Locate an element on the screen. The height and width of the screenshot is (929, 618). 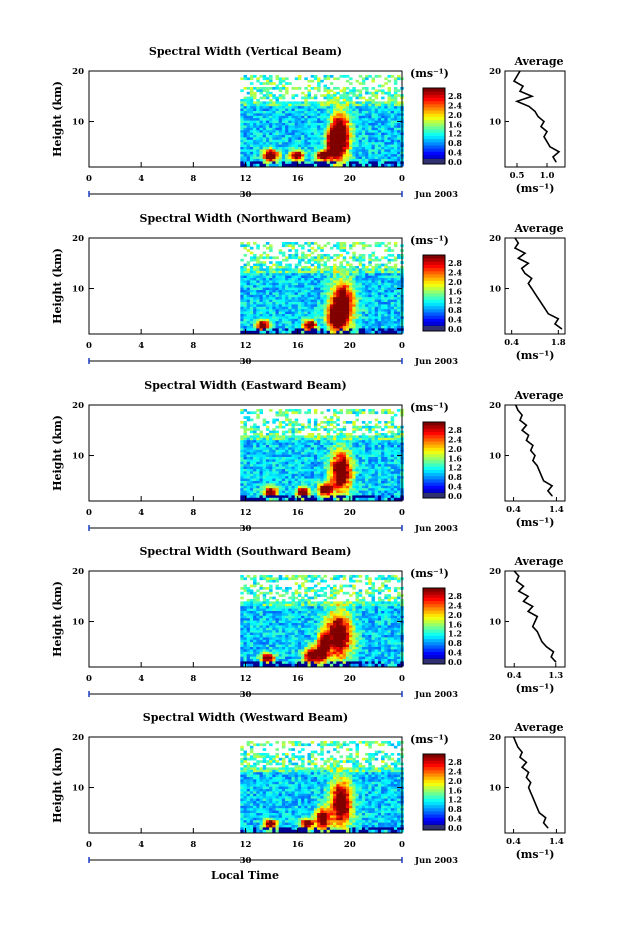
colorbar-tick-label: 2.0 is located at coordinates (455, 115).